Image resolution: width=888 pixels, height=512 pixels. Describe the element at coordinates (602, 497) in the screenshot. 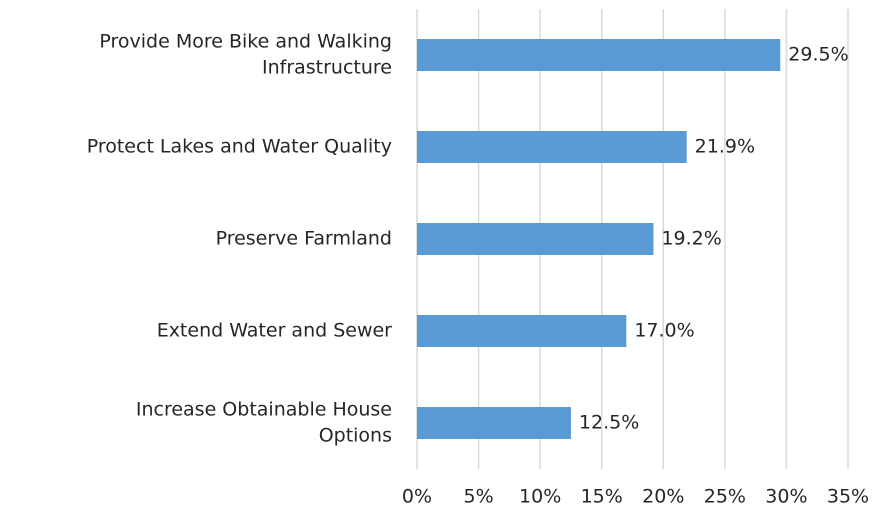

I see `x-tick-label: 15%` at that location.